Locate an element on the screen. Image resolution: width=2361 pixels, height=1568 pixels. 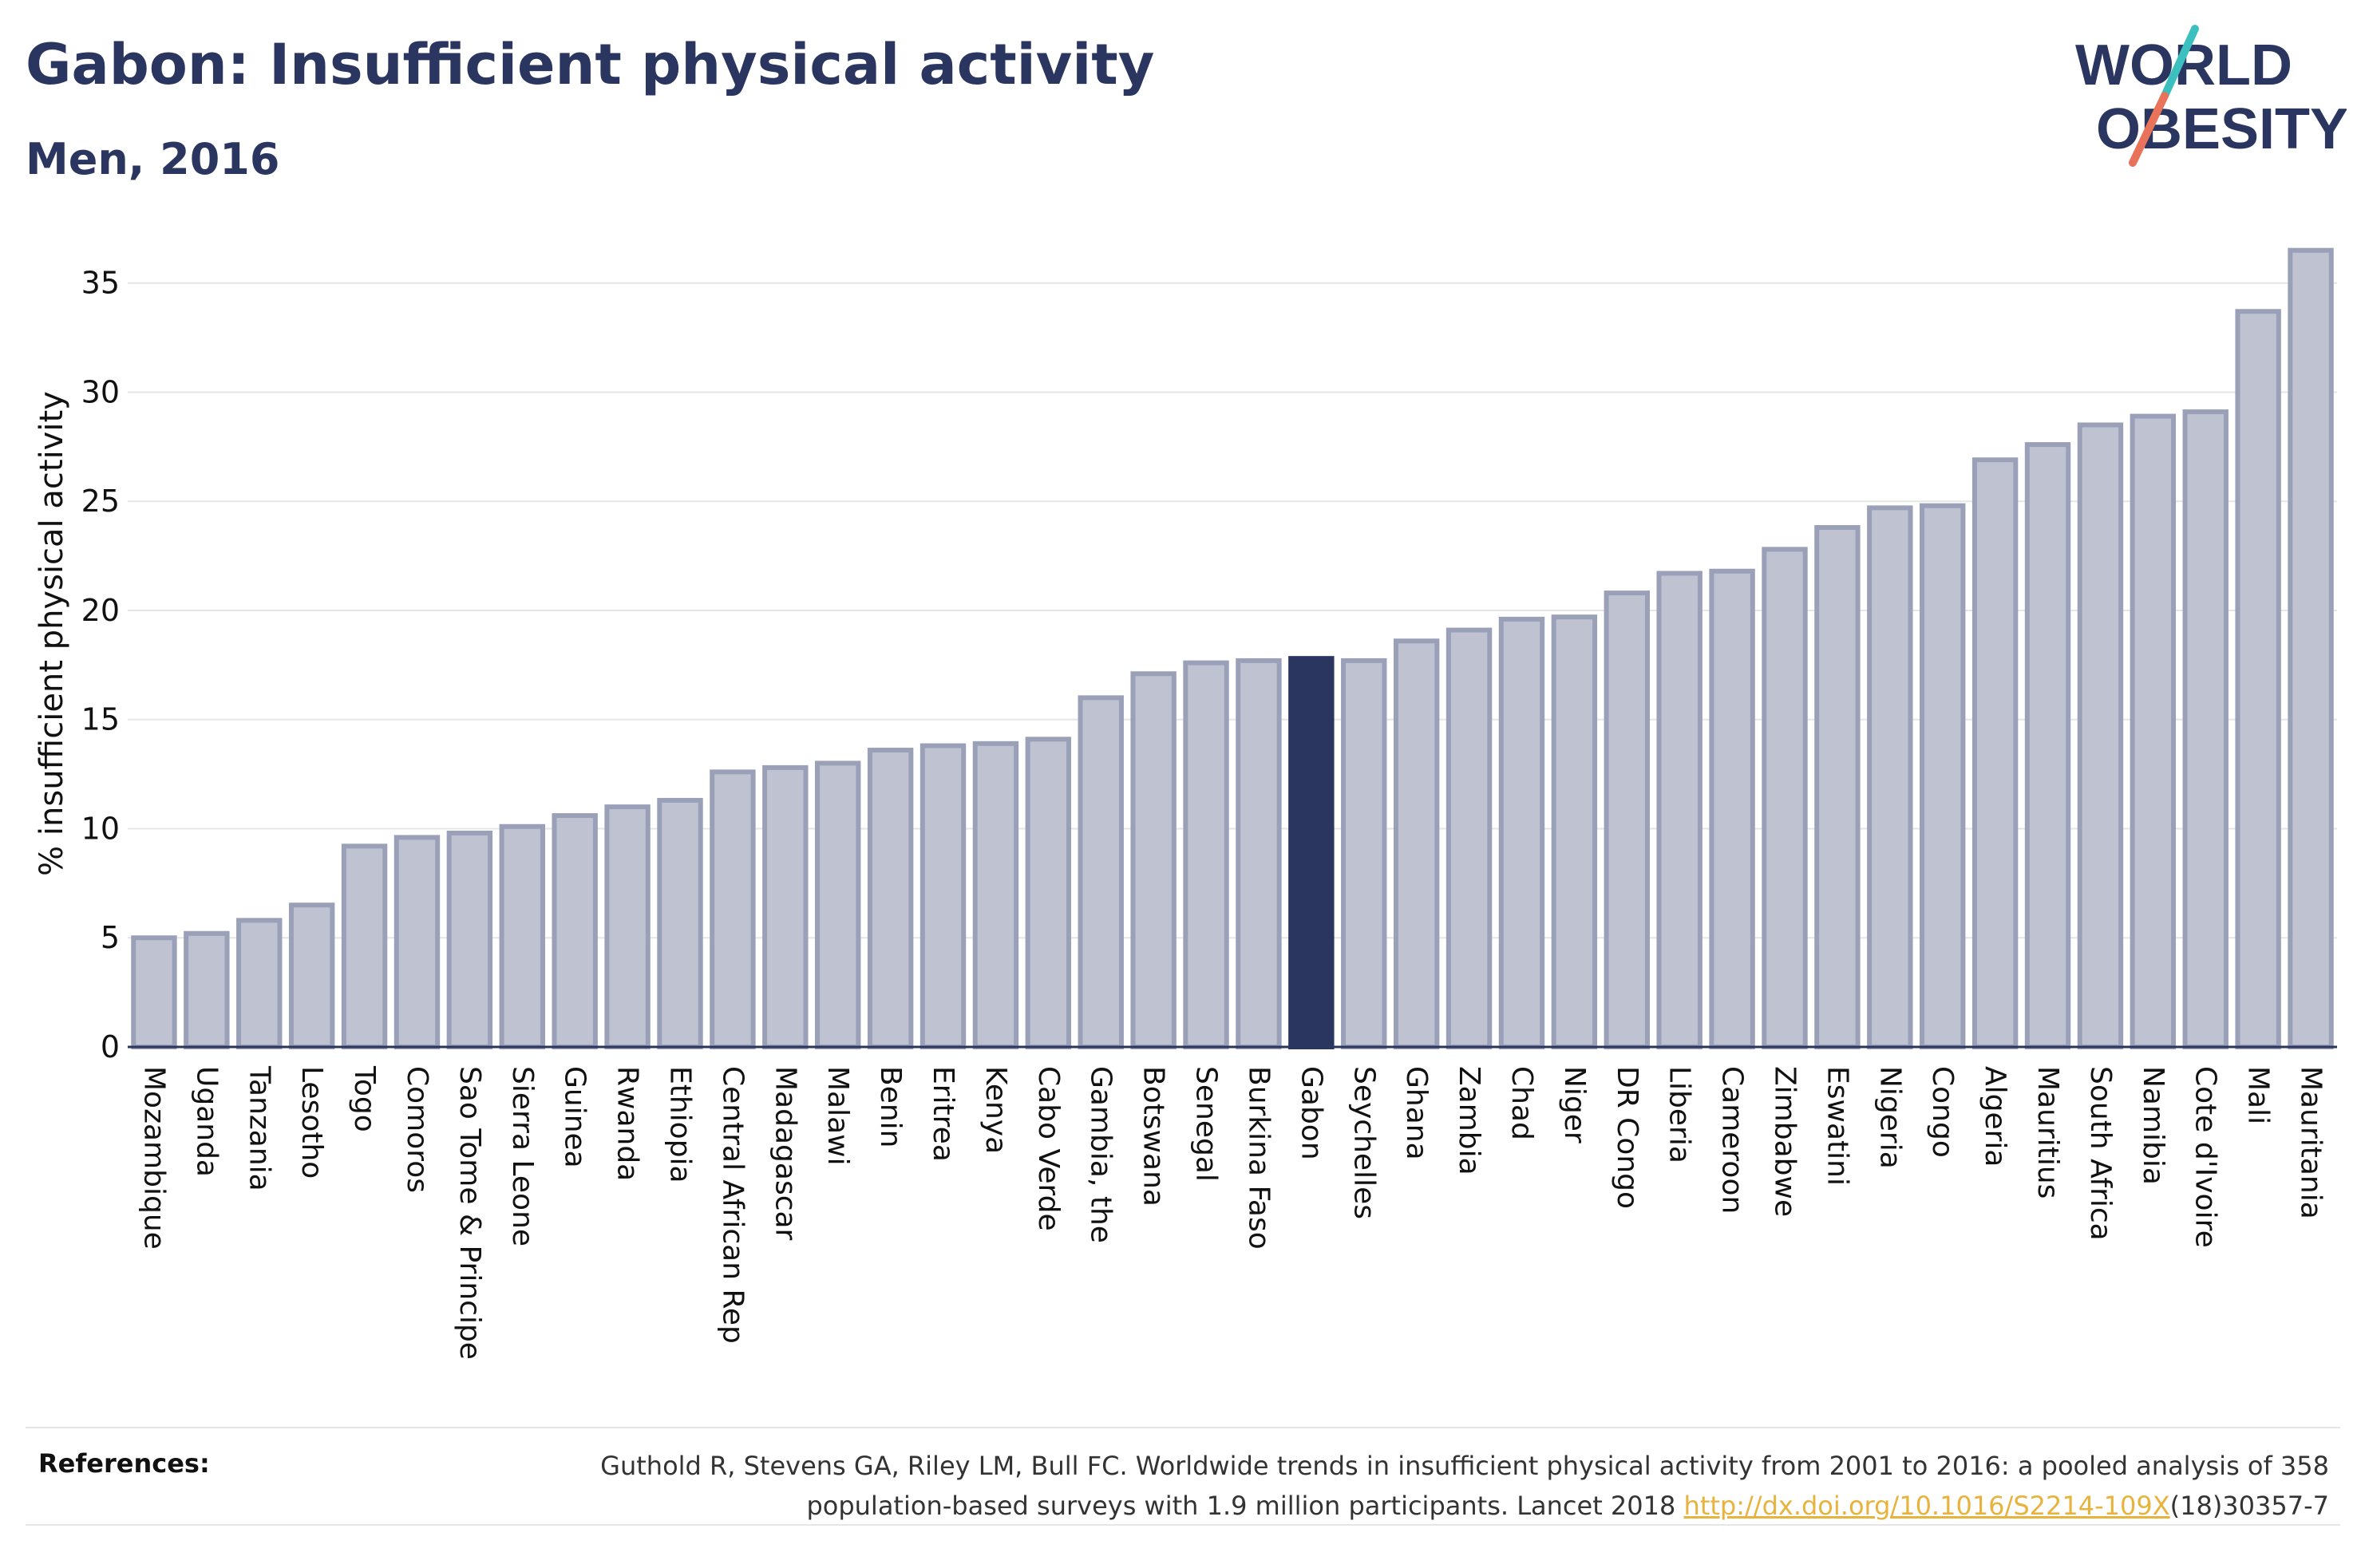
x-tick-label: Tanzania is located at coordinates (259, 1128).